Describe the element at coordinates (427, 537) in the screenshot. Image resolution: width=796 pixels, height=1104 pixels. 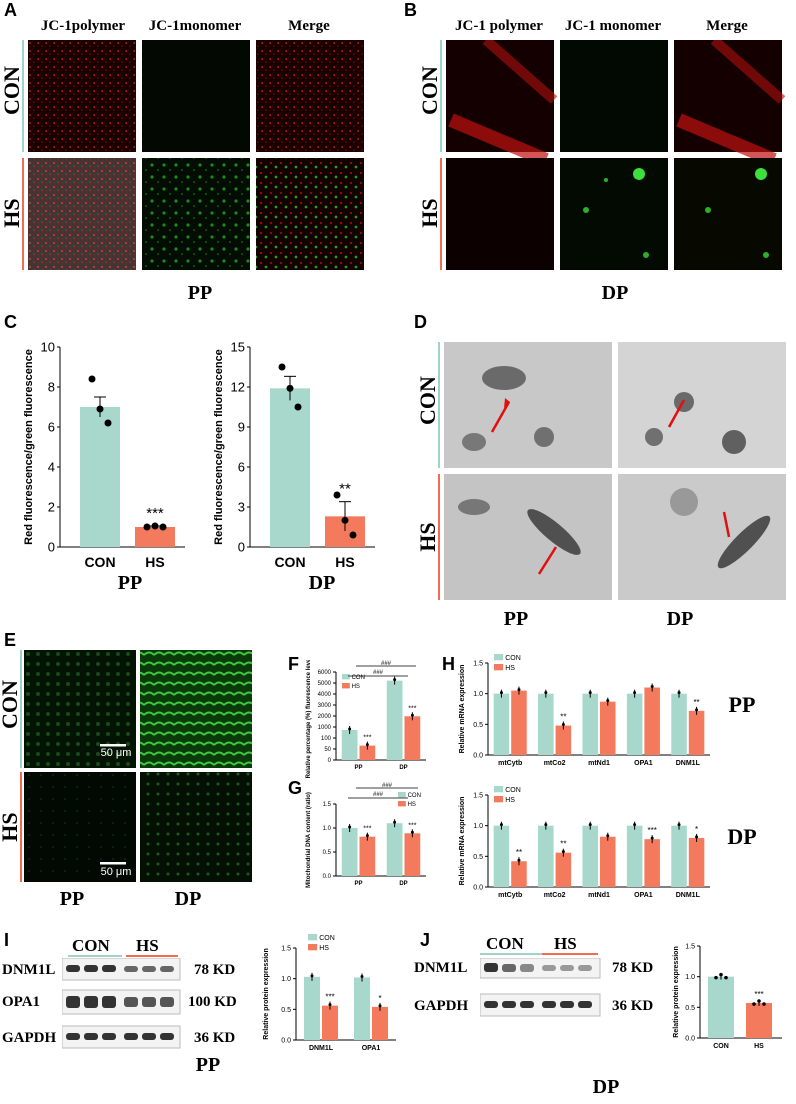
I see `row-label: HS` at that location.